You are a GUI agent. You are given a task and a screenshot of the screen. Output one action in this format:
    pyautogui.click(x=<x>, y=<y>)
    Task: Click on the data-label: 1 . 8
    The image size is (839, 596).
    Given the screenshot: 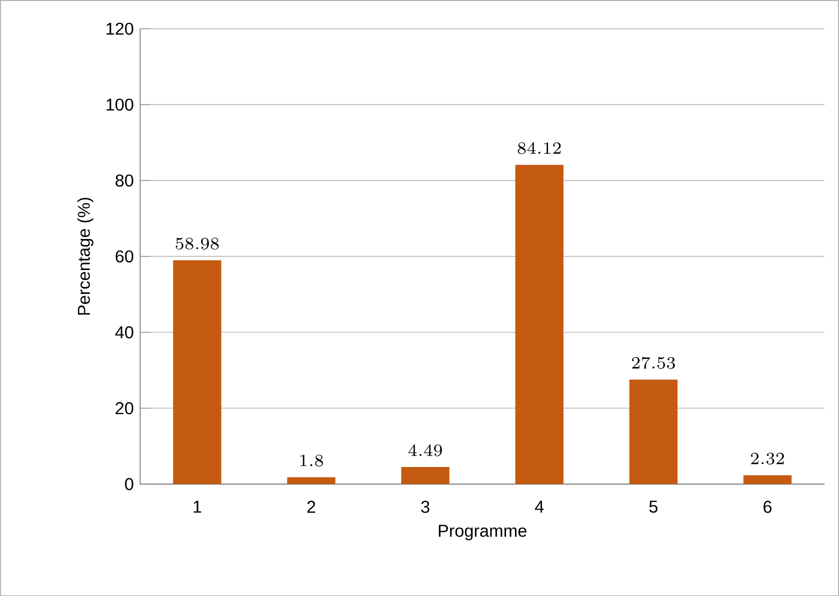 What is the action you would take?
    pyautogui.click(x=311, y=460)
    